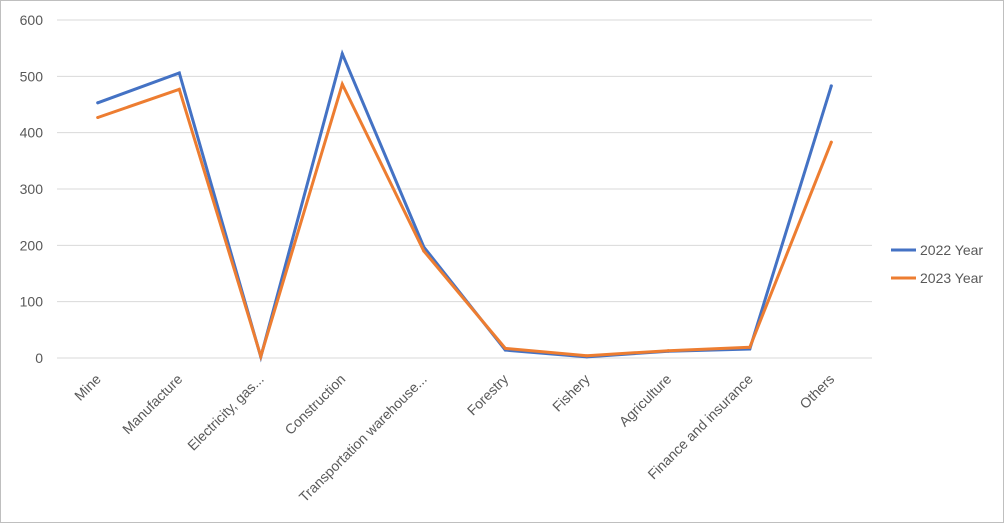 Image resolution: width=1004 pixels, height=523 pixels. Describe the element at coordinates (937, 264) in the screenshot. I see `legend: 2022 Year 2023 Year` at that location.